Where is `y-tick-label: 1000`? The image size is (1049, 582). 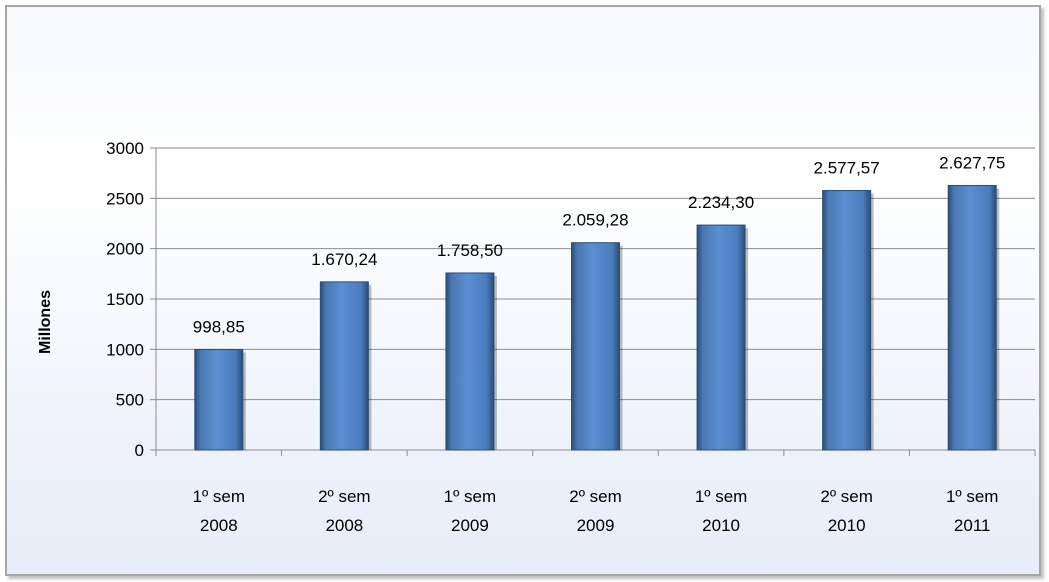 y-tick-label: 1000 is located at coordinates (125, 349).